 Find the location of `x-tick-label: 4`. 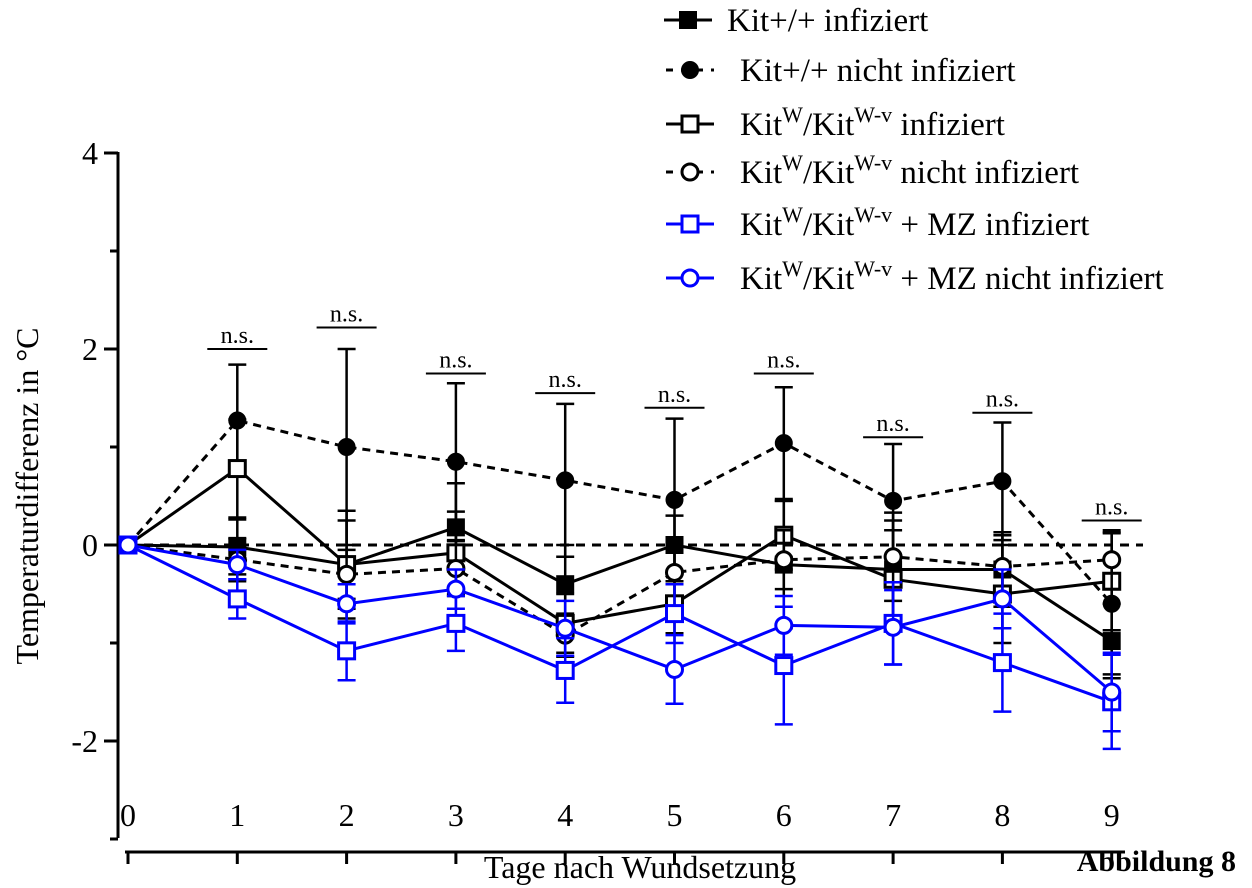

x-tick-label: 4 is located at coordinates (565, 815).